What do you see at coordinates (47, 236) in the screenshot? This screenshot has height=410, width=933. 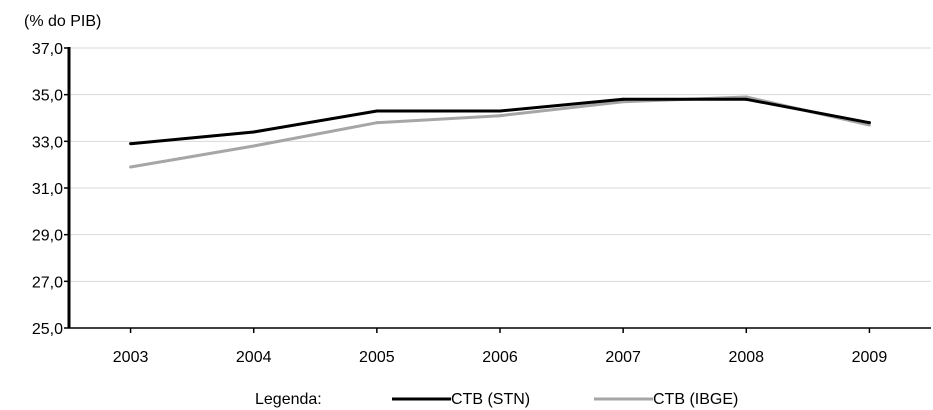 I see `y-tick-label: 29,0` at bounding box center [47, 236].